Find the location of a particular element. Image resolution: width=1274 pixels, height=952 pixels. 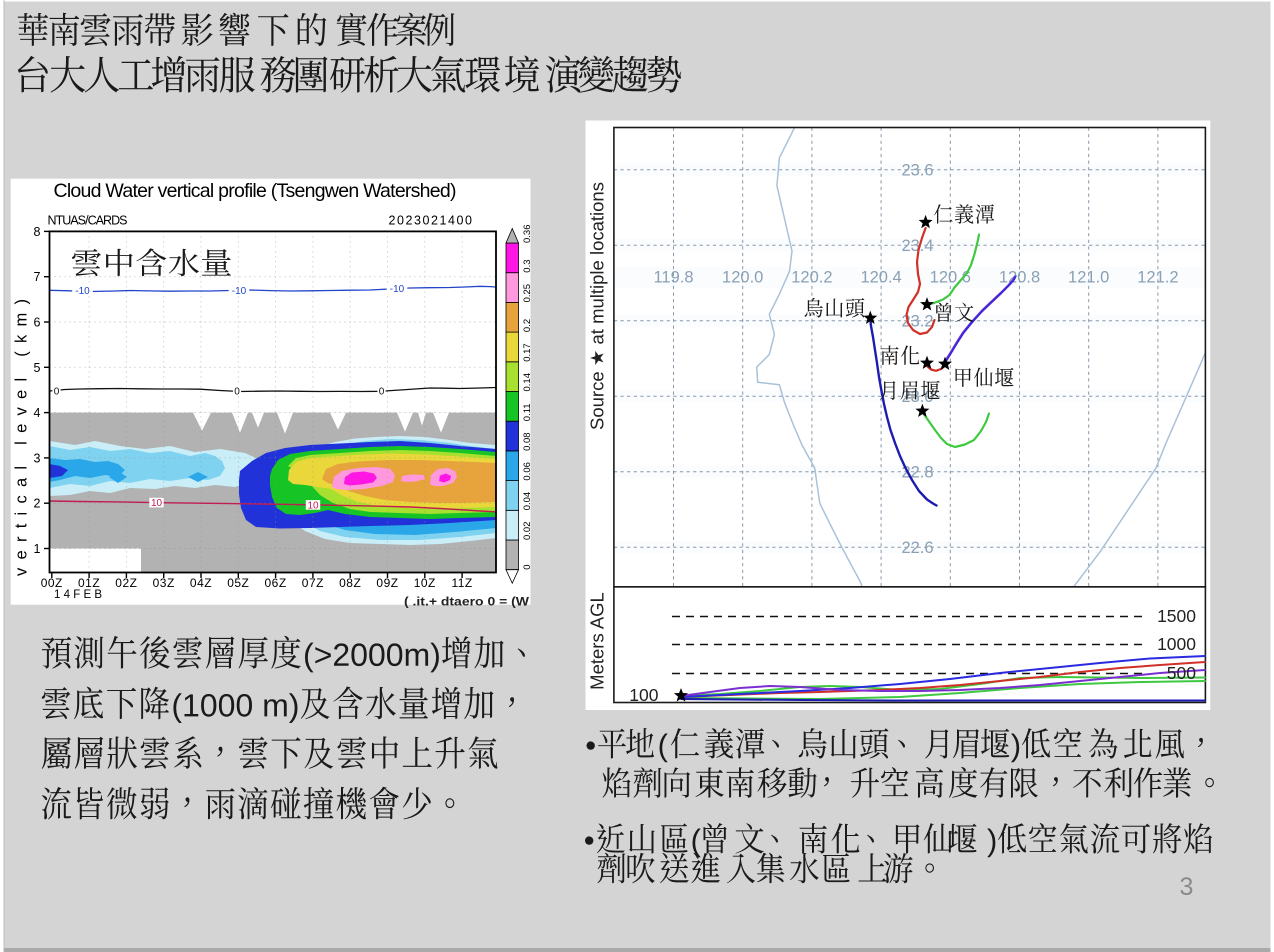

svg-text: 119.8 is located at coordinates (673, 278).